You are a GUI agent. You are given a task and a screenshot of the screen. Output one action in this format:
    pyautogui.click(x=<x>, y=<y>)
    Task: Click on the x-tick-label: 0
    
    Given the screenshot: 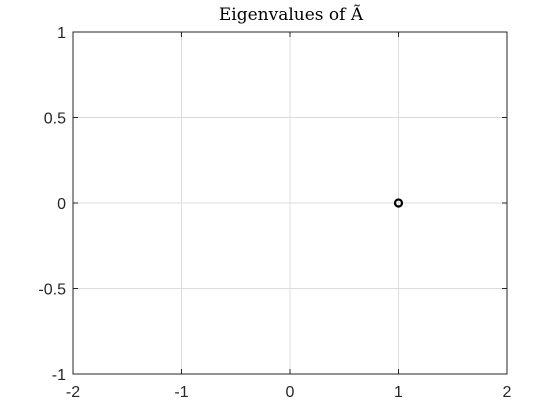 What is the action you would take?
    pyautogui.click(x=290, y=392)
    